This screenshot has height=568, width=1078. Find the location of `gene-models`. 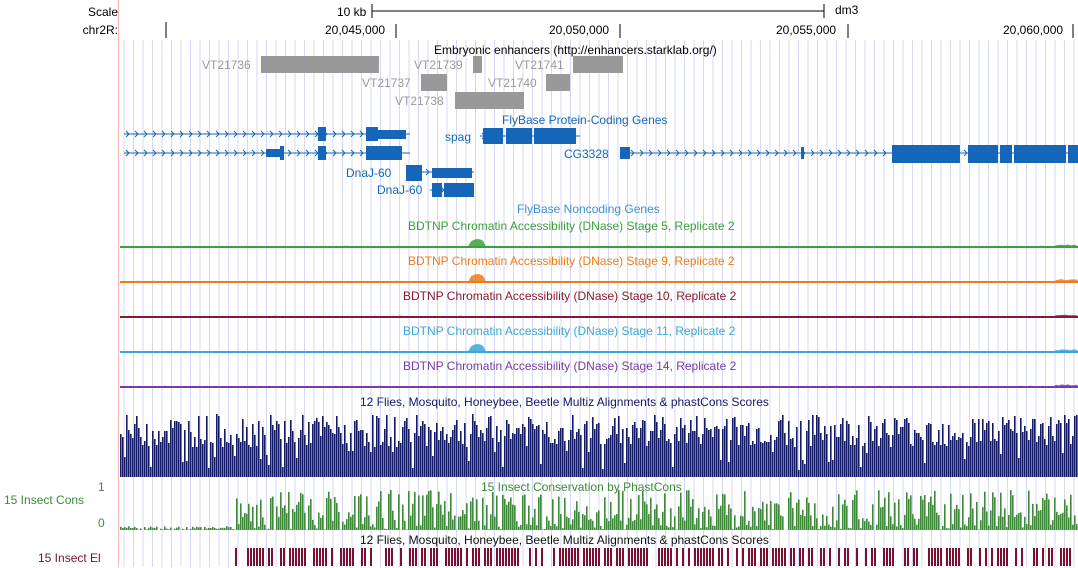

gene-models is located at coordinates (599, 162).